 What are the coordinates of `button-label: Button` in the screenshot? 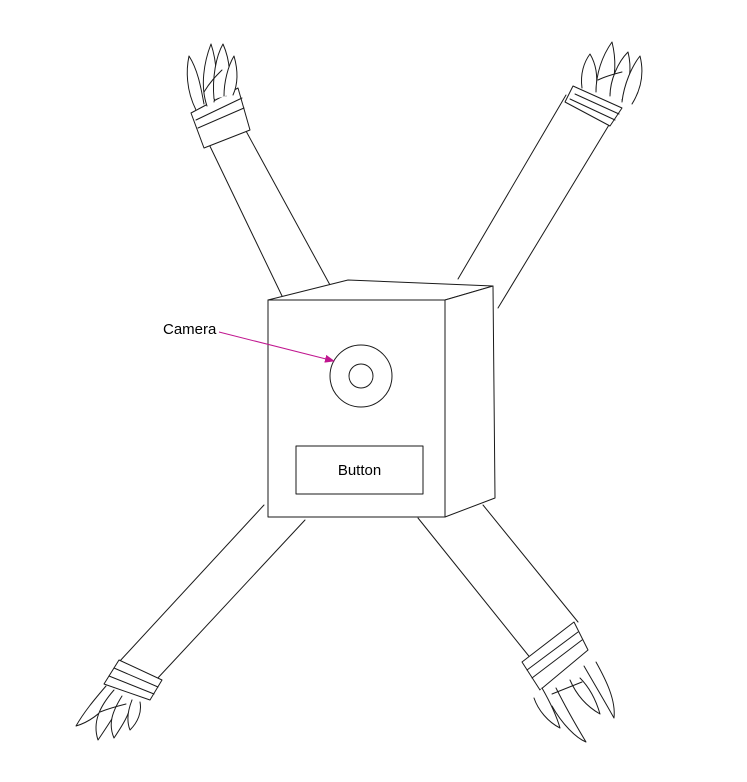 It's located at (359, 470).